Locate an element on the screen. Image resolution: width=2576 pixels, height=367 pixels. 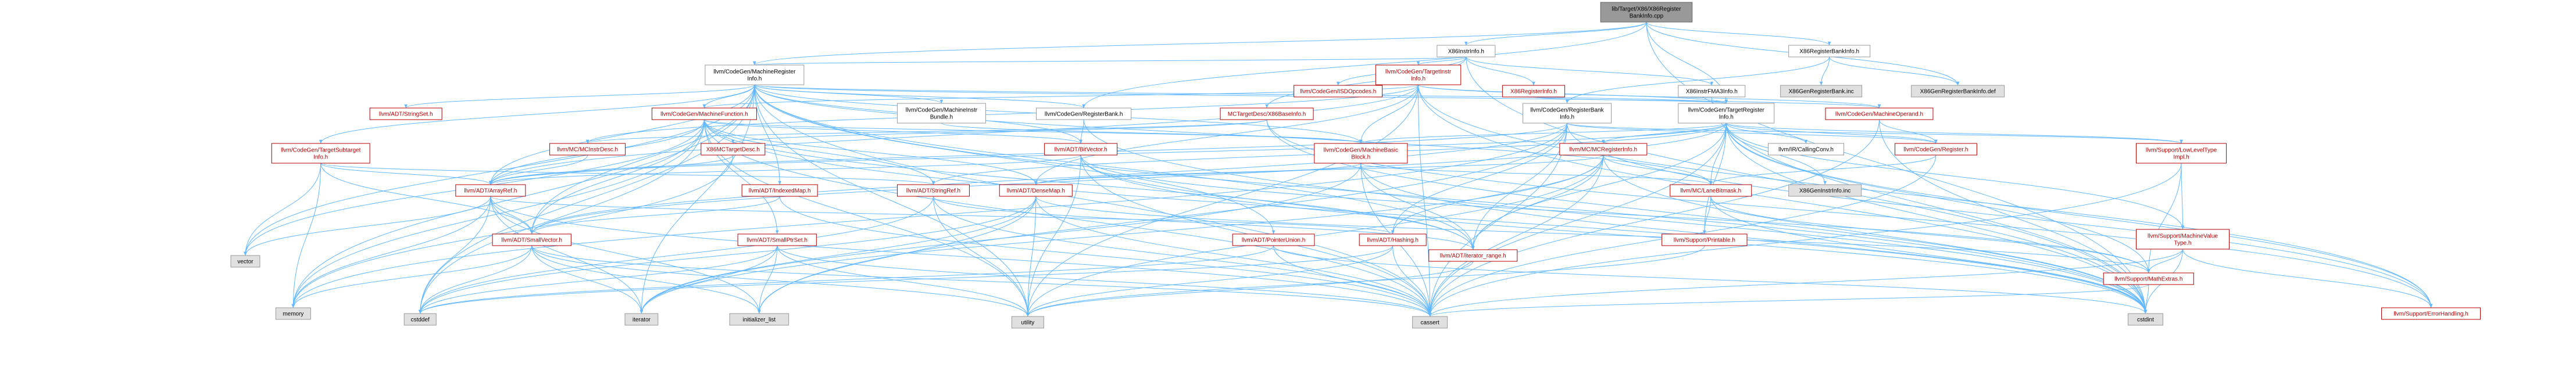
node-isdopcodes: llvm/CodeGen/ISDOpcodes.h is located at coordinates (1338, 91).